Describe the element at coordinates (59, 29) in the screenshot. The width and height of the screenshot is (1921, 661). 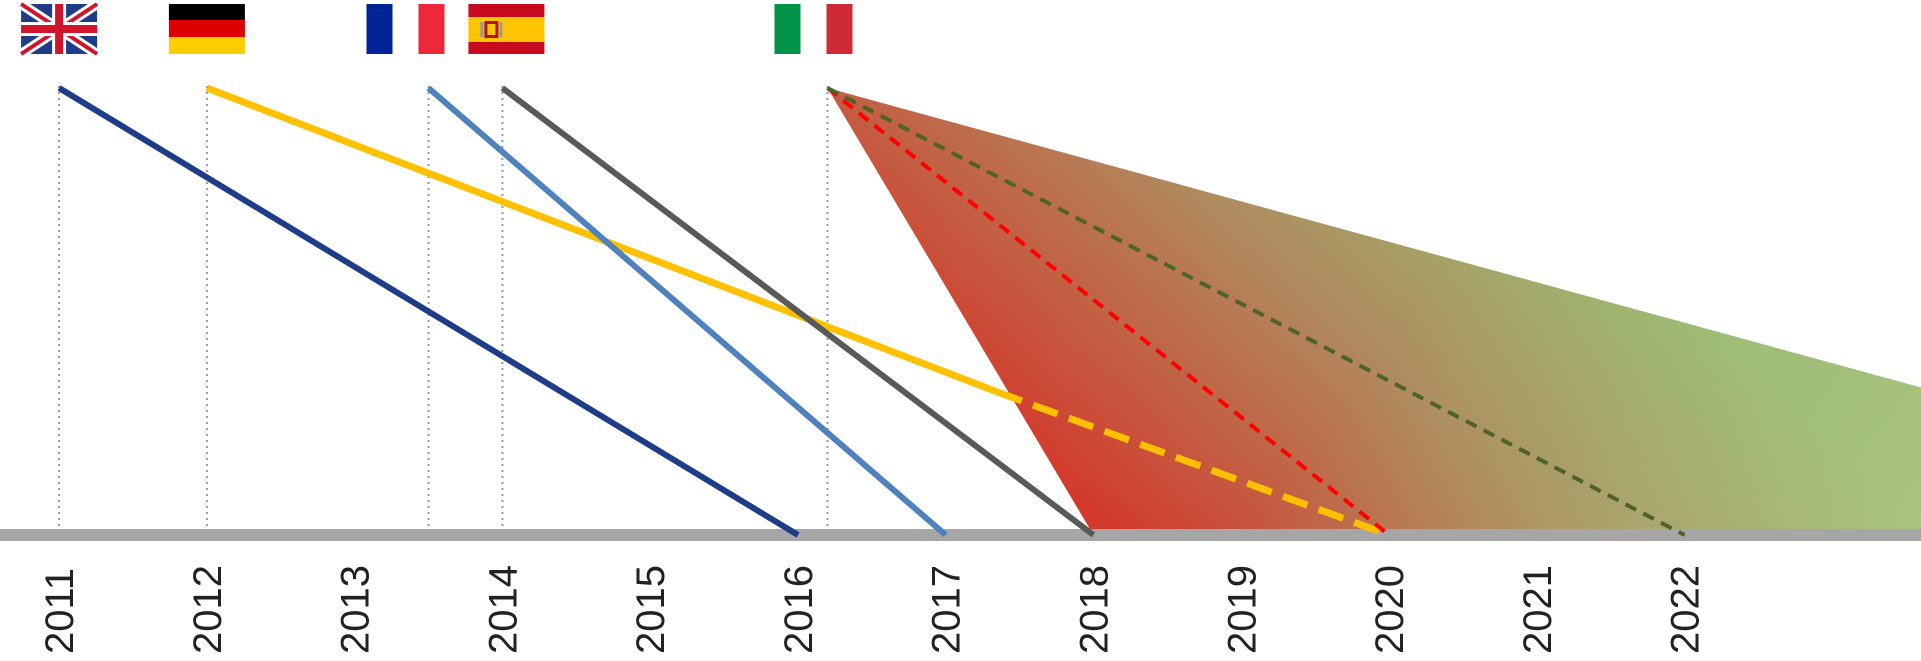
I see `uk-flag-icon` at that location.